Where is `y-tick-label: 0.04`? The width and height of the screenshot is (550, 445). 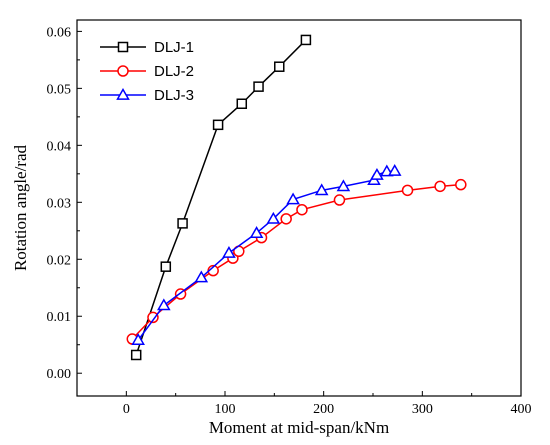 y-tick-label: 0.04 is located at coordinates (59, 146).